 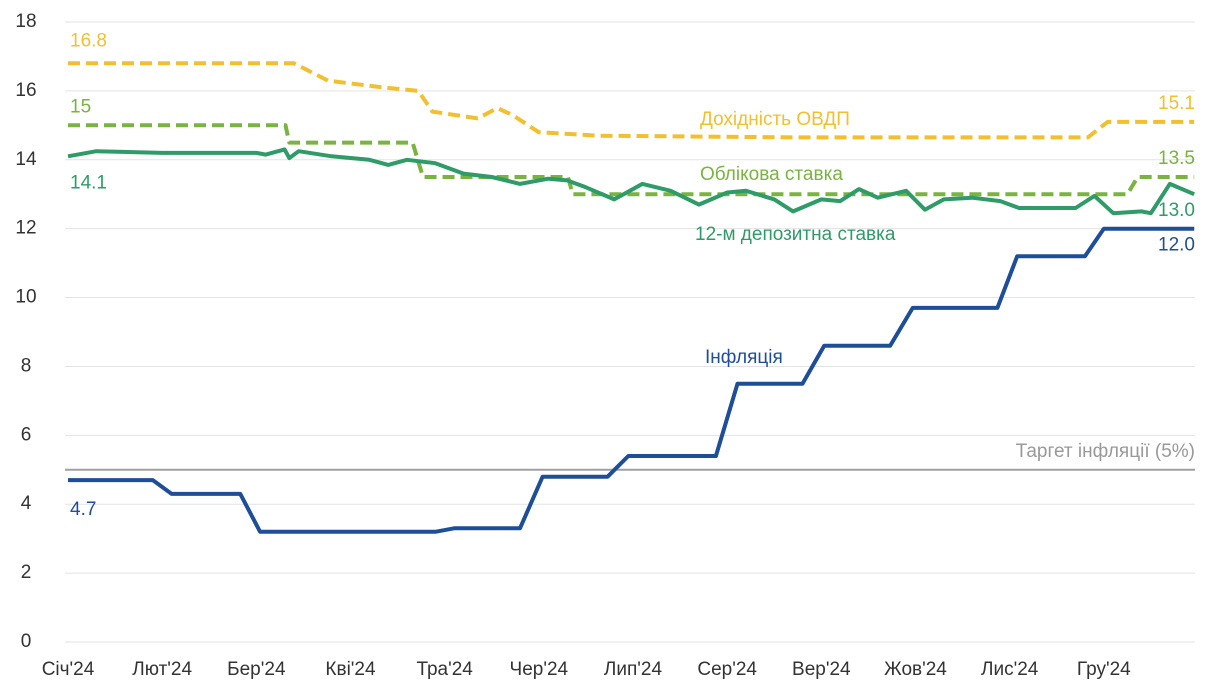 What do you see at coordinates (444, 669) in the screenshot?
I see `x-tick-label: Тра'24` at bounding box center [444, 669].